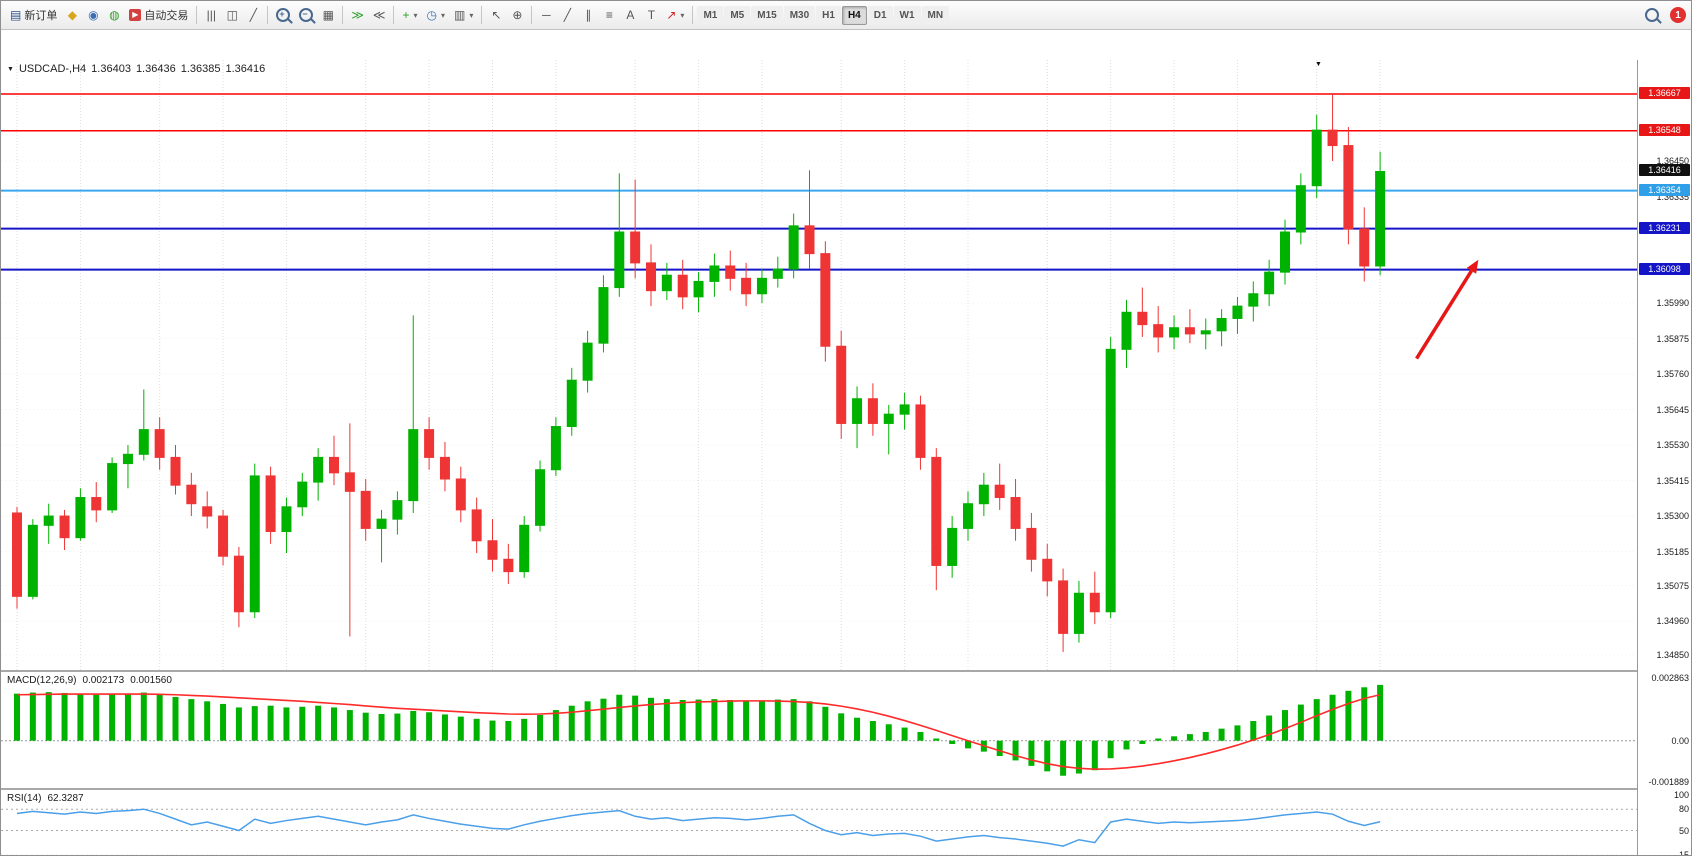 The height and width of the screenshot is (856, 1692). I want to click on timeframe-h4-button: H4, so click(854, 15).